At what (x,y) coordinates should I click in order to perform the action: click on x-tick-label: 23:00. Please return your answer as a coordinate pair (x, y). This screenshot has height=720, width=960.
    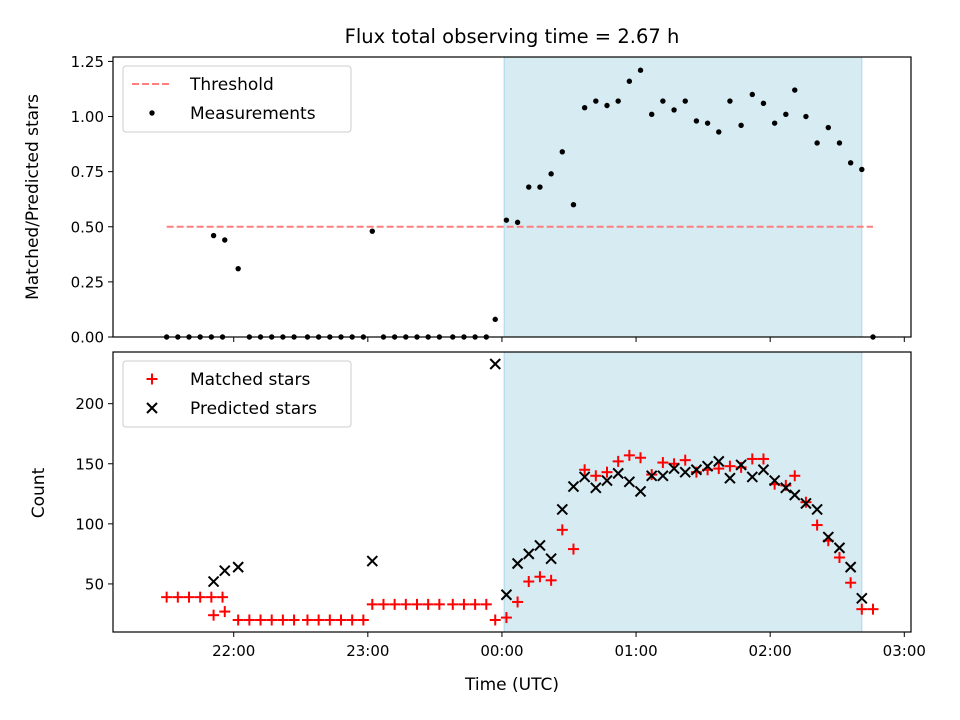
    Looking at the image, I should click on (367, 651).